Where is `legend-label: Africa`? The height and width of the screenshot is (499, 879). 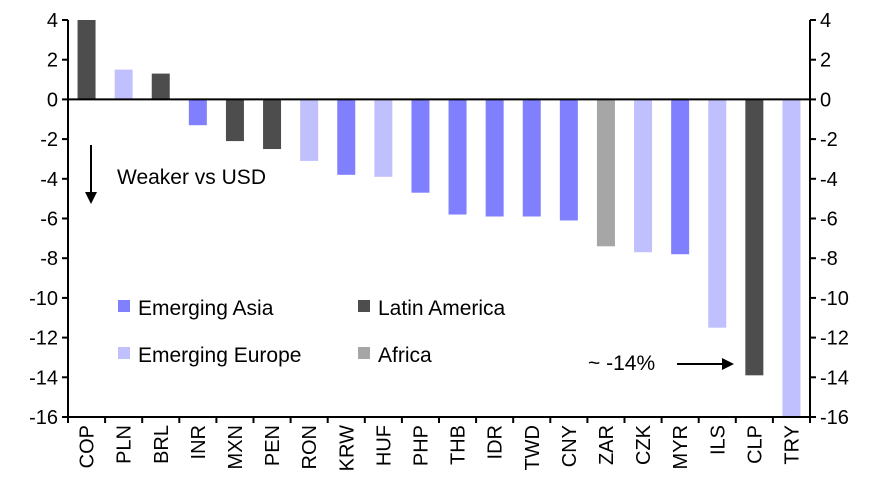 legend-label: Africa is located at coordinates (405, 355).